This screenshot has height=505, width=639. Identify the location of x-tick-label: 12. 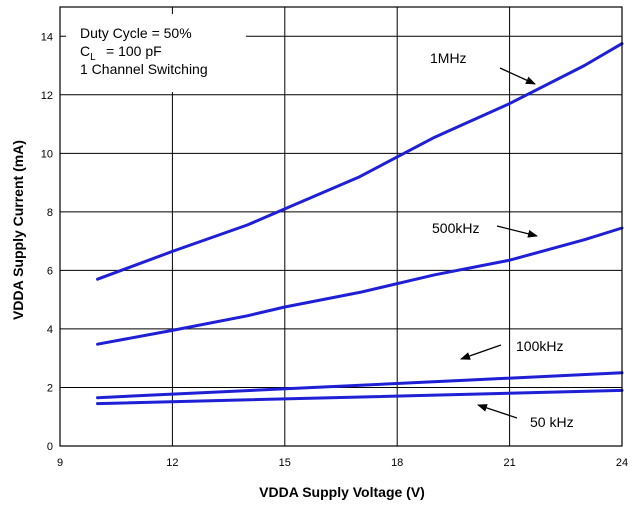
(172, 463).